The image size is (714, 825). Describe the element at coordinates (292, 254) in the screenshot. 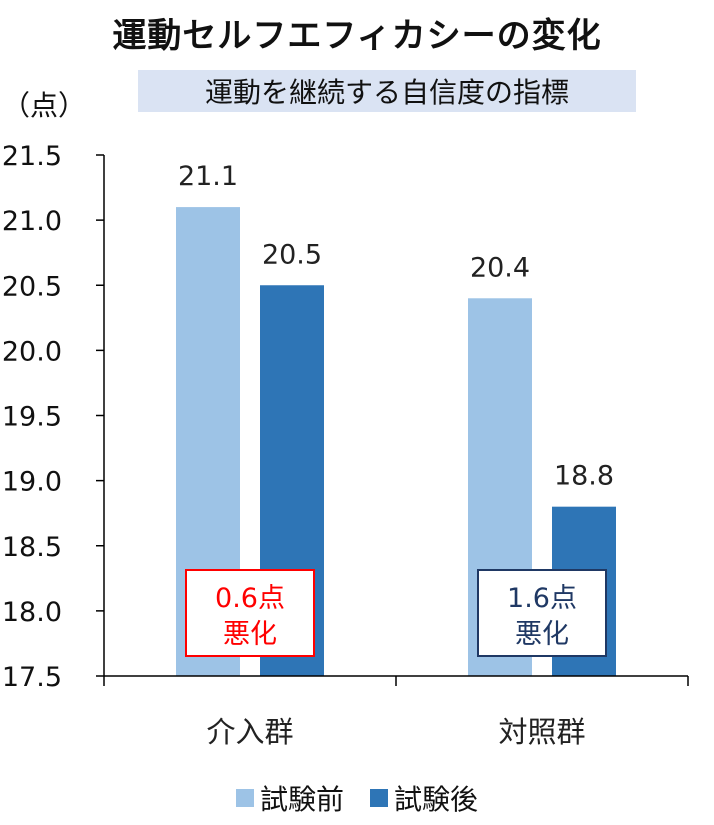

I see `data-label: 20.5` at that location.